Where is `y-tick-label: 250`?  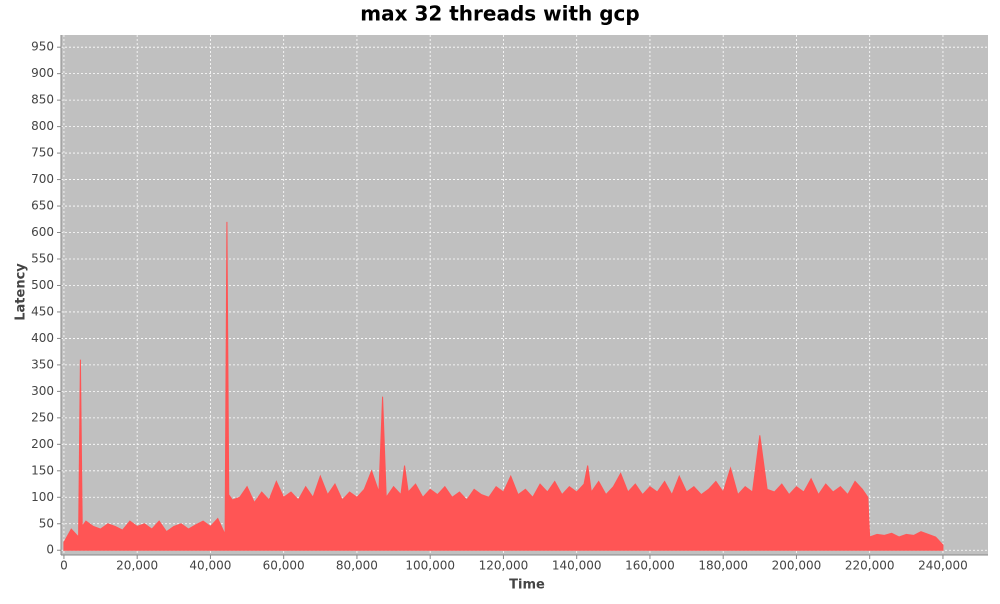 y-tick-label: 250 is located at coordinates (42, 417).